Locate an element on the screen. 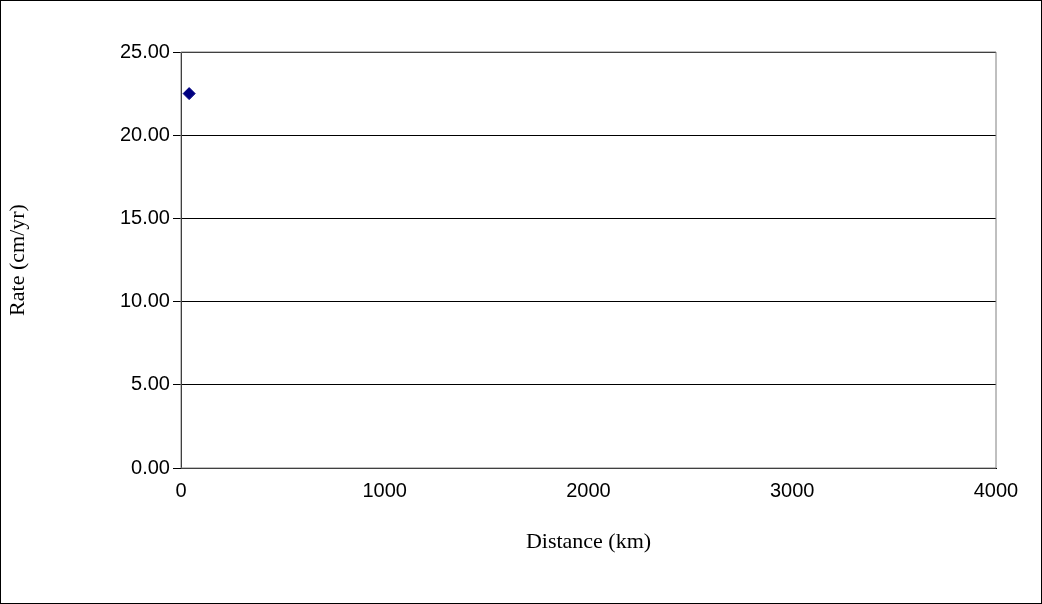 The width and height of the screenshot is (1042, 604). x-tick-label: 3000 is located at coordinates (792, 489).